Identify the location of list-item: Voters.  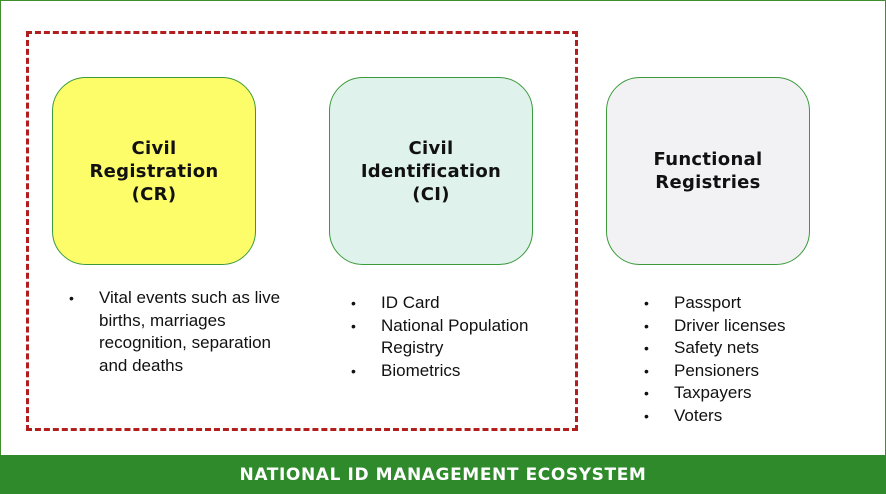
(744, 416).